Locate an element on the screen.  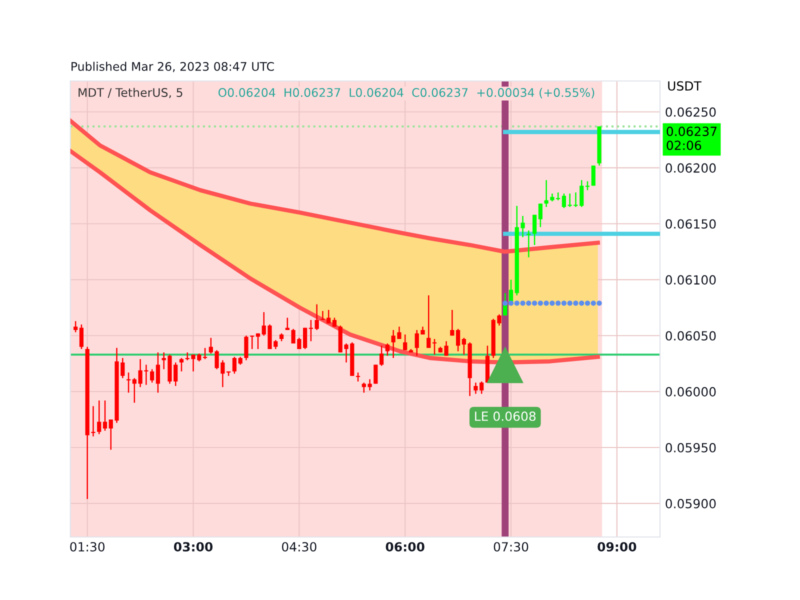
text: MDT / TetherUS, 5 is located at coordinates (130, 93).